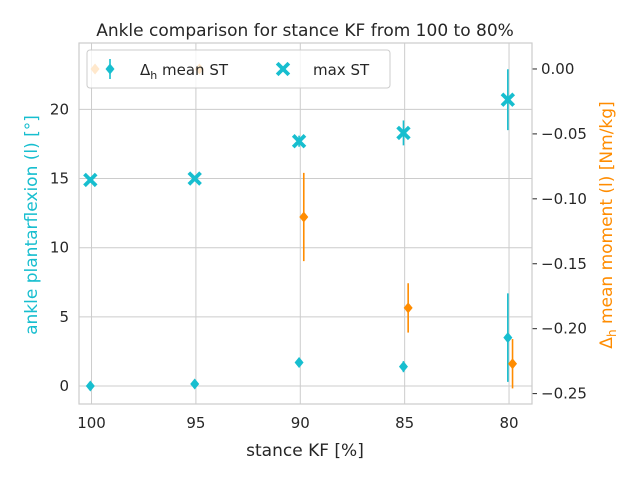 Image resolution: width=640 pixels, height=480 pixels. I want to click on legend-box, so click(238, 69).